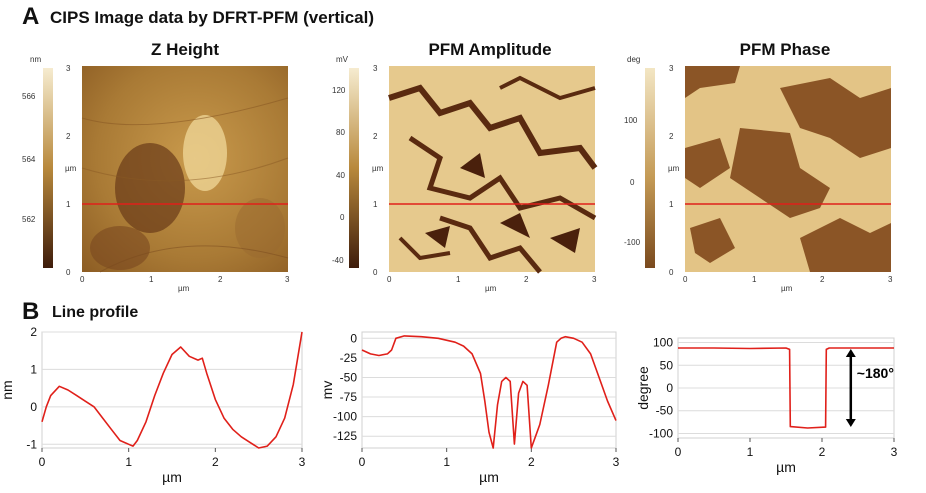 This screenshot has width=926, height=493. What do you see at coordinates (29, 219) in the screenshot?
I see `z-height-cb-tick: 562` at bounding box center [29, 219].